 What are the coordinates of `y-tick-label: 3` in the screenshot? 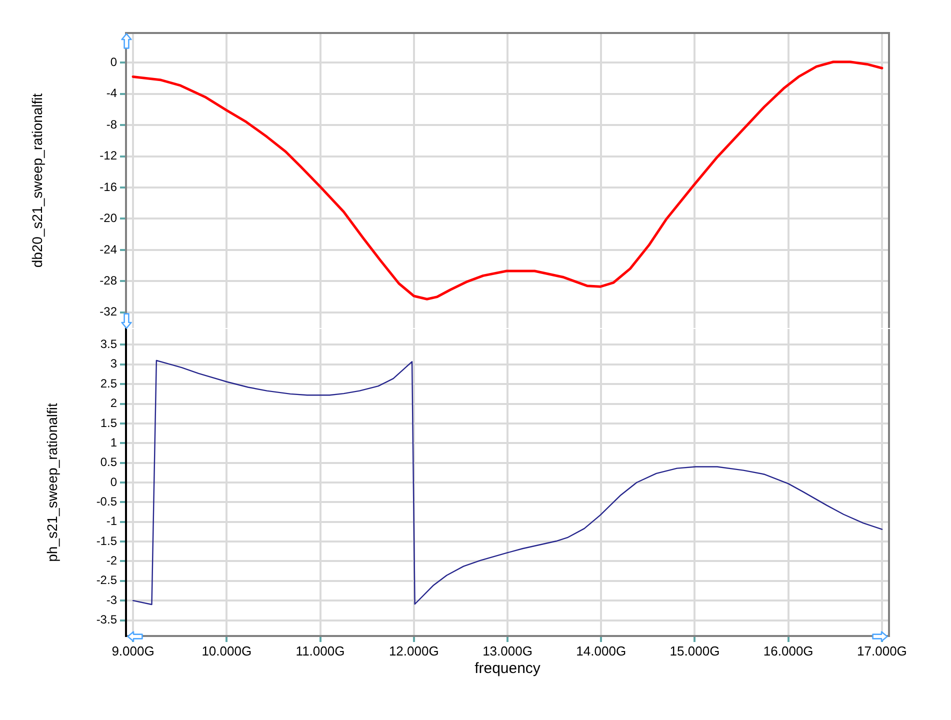 It's located at (114, 363).